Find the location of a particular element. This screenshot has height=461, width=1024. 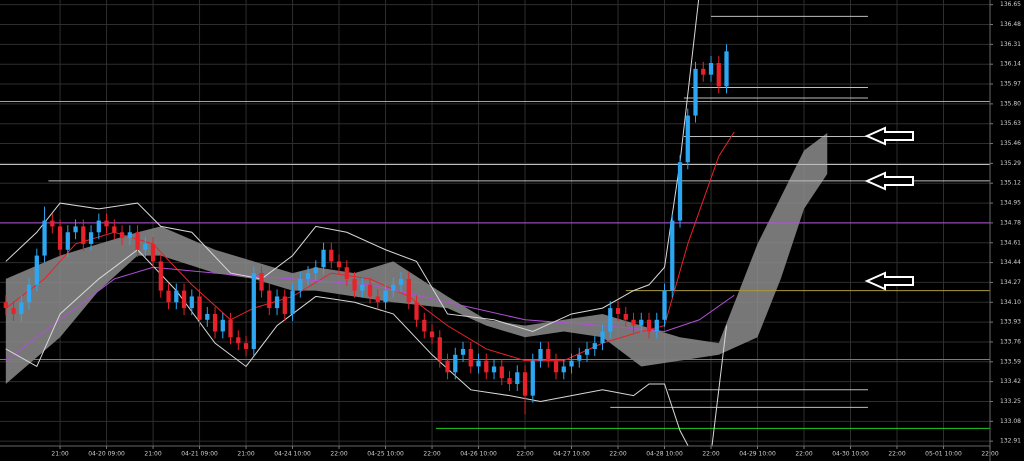

y-tick-label: 135.29 is located at coordinates (1010, 163).